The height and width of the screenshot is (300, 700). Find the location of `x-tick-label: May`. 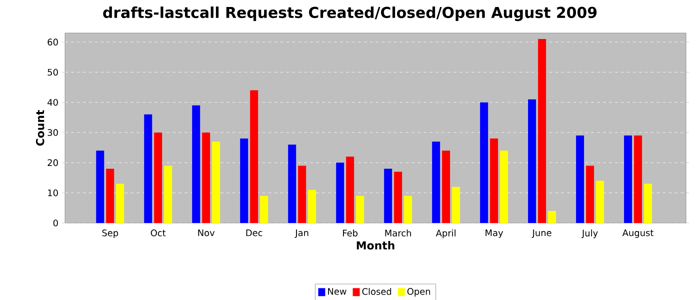

x-tick-label: May is located at coordinates (495, 234).